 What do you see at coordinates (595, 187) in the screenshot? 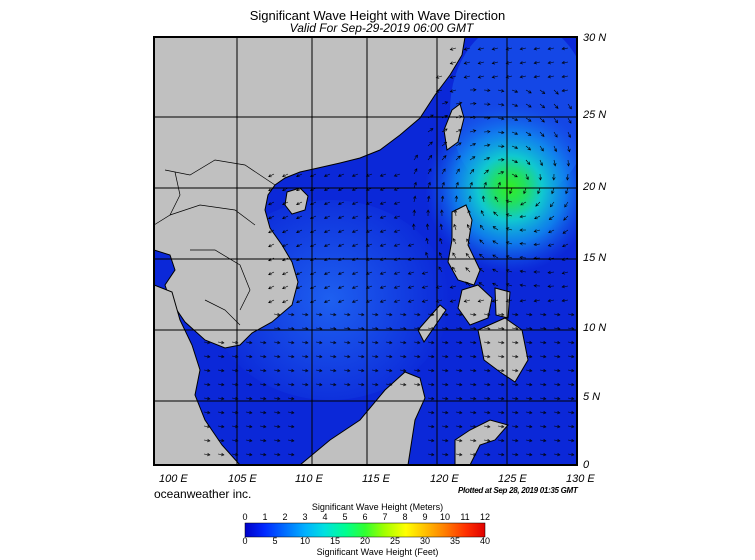
I see `lat-label-20n: 20 N` at bounding box center [595, 187].